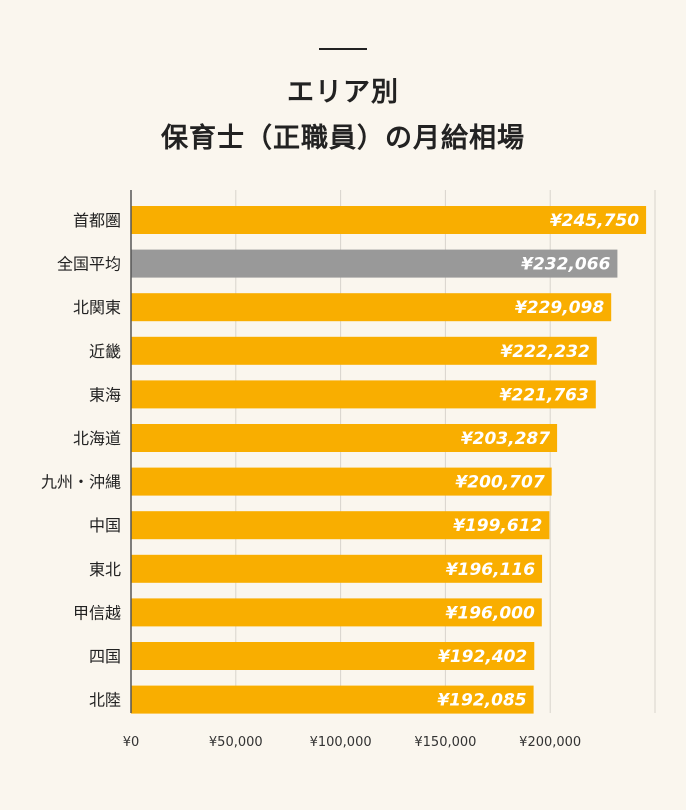  I want to click on title-rule, so click(343, 49).